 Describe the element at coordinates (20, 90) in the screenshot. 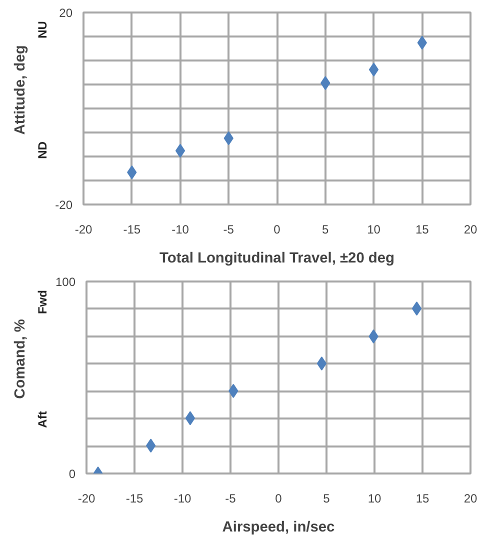

I see `y-axis-title: Attitude, deg` at that location.